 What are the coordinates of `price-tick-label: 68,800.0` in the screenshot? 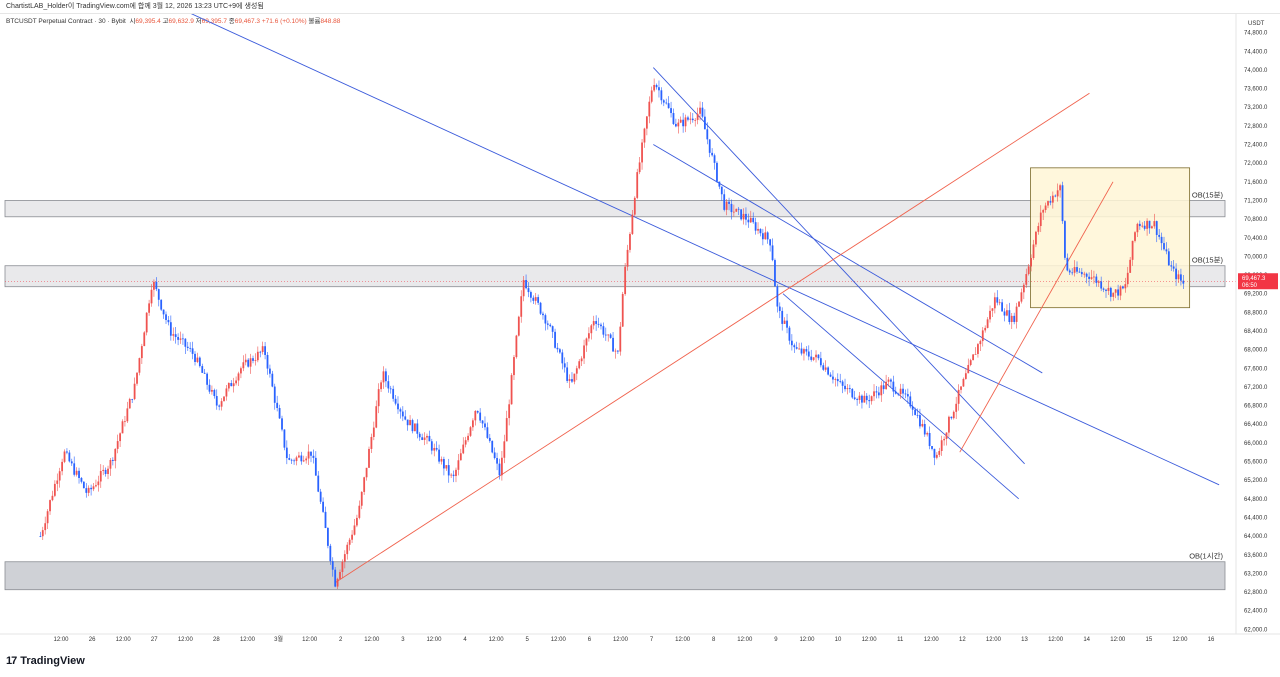 It's located at (1256, 313).